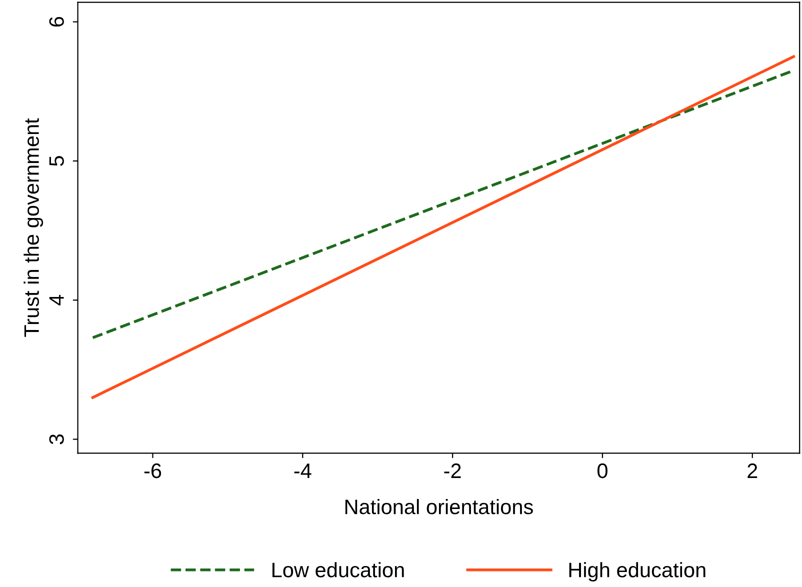  What do you see at coordinates (452, 470) in the screenshot?
I see `x-tick-label: -2` at bounding box center [452, 470].